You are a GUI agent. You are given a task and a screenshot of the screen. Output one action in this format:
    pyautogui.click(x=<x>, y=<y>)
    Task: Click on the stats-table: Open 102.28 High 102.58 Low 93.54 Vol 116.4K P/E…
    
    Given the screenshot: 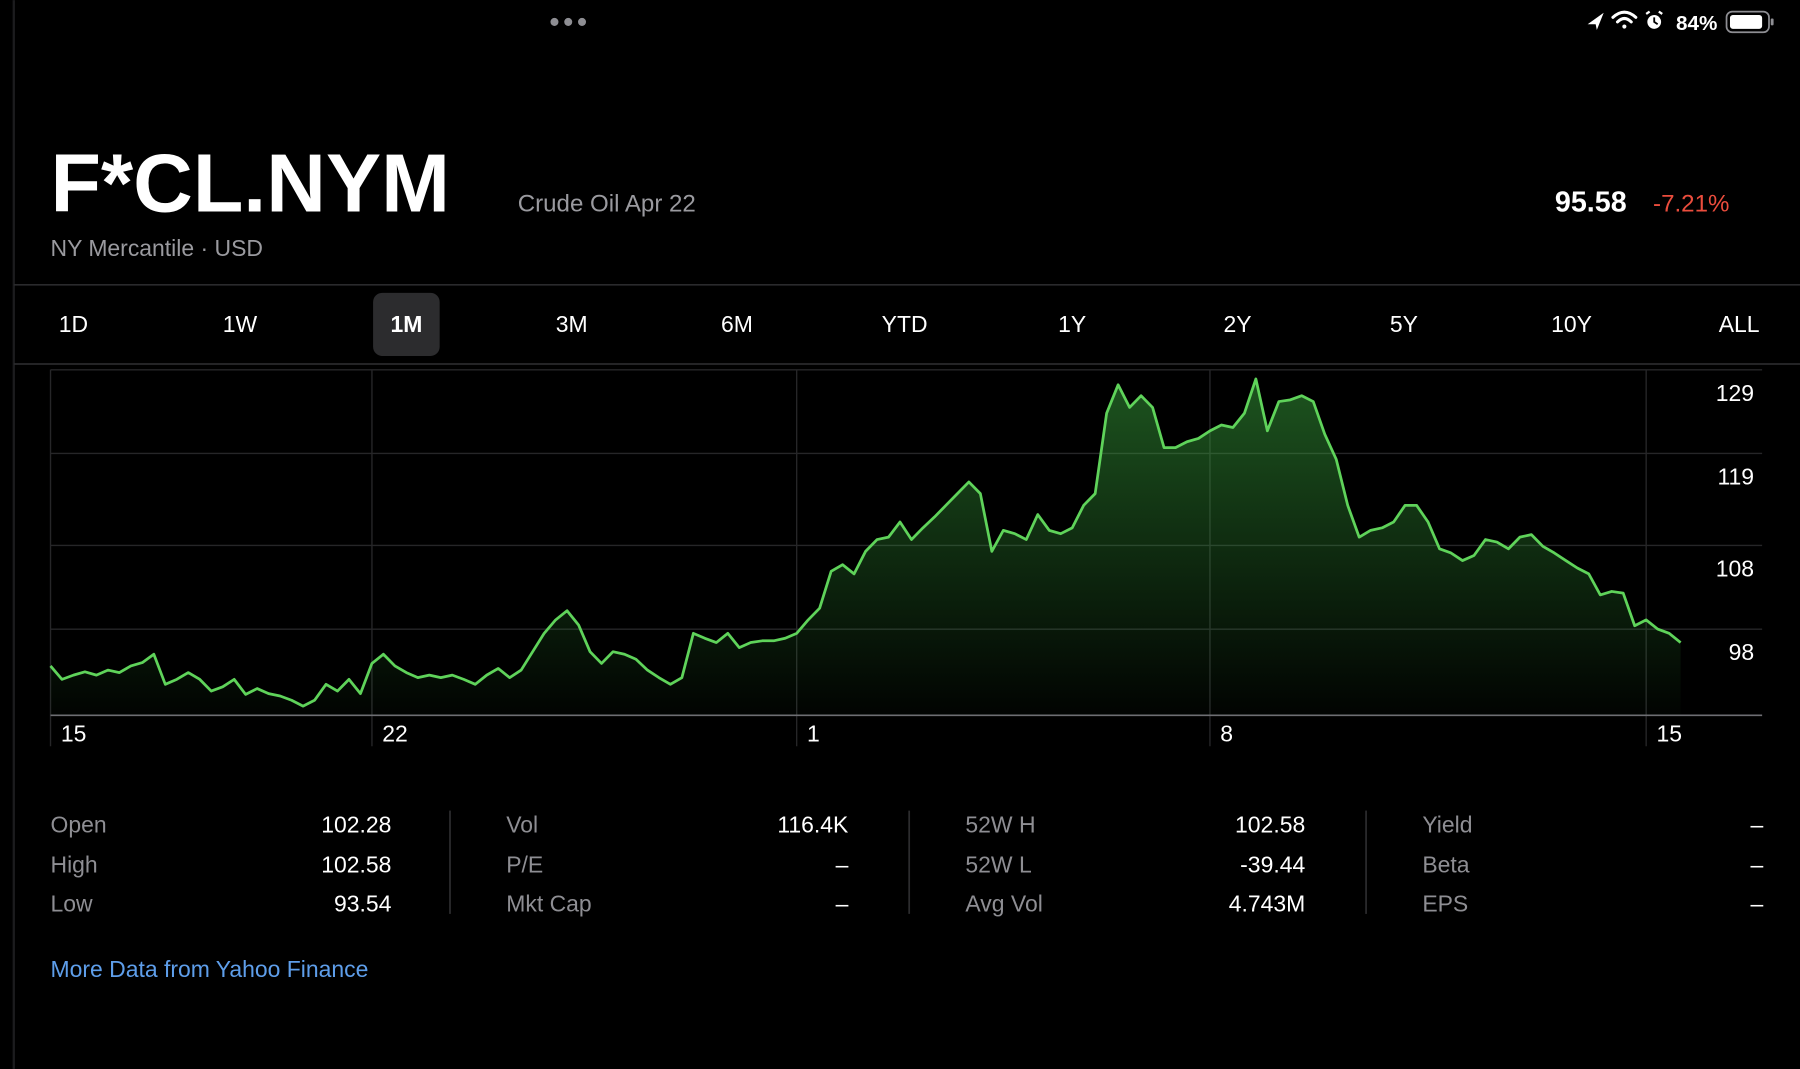 What is the action you would take?
    pyautogui.click(x=907, y=863)
    